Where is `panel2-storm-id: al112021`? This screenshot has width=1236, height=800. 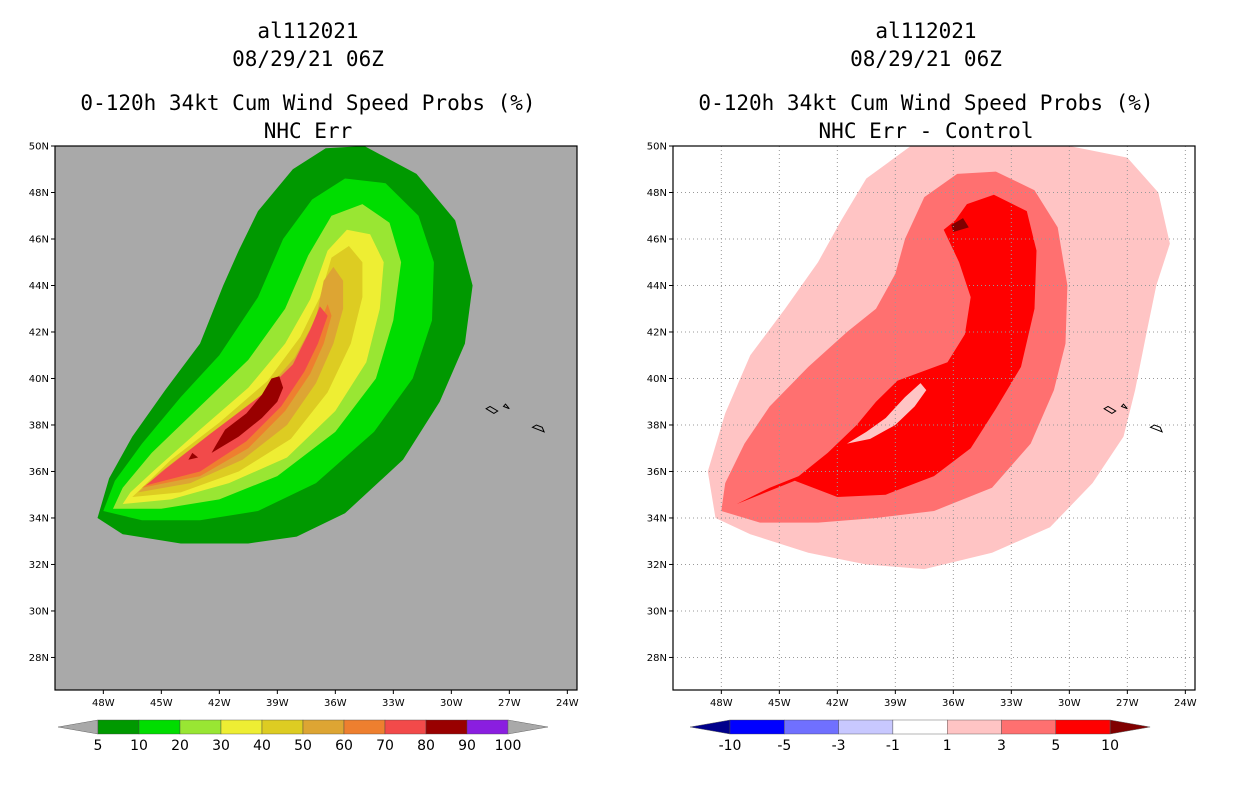
panel2-storm-id: al112021 is located at coordinates (925, 31).